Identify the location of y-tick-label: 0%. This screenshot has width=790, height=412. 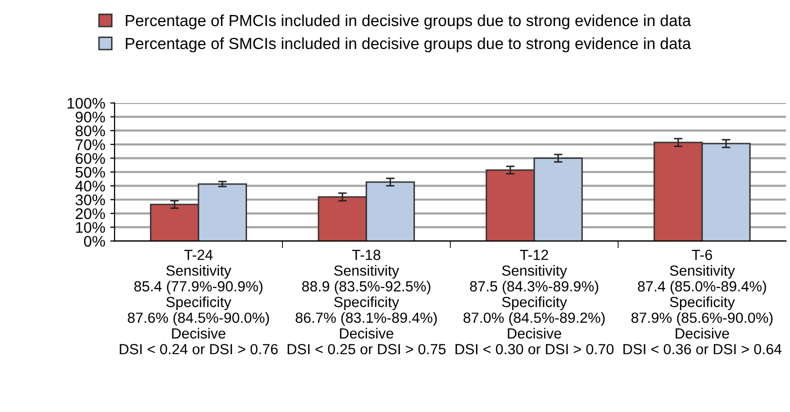
(94, 241).